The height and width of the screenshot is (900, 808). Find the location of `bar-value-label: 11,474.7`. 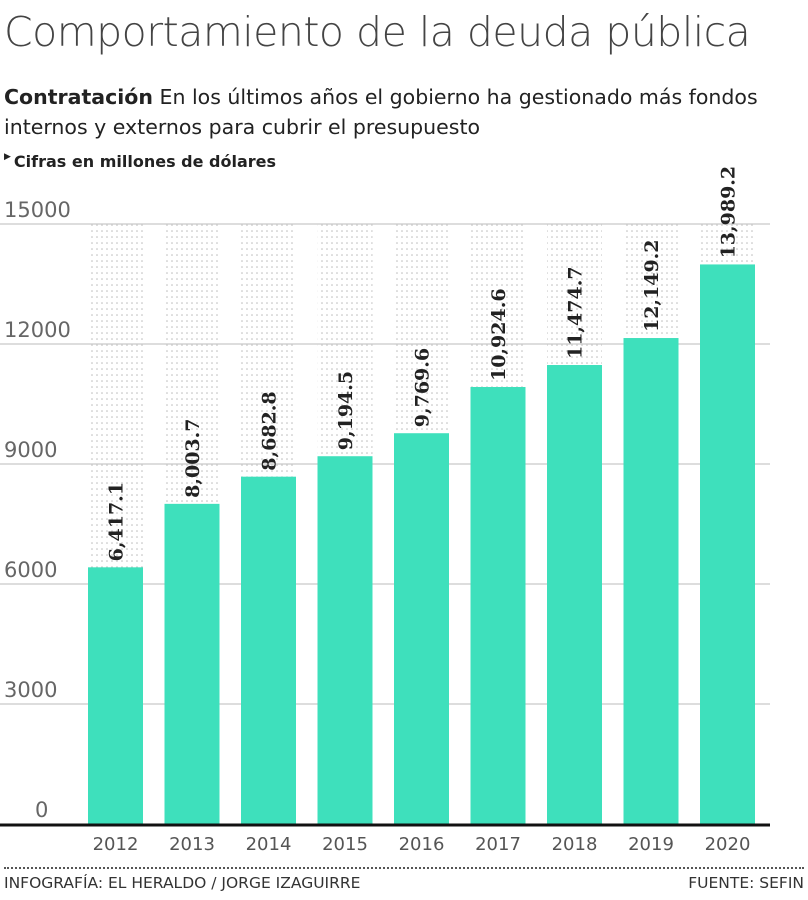

bar-value-label: 11,474.7 is located at coordinates (576, 312).